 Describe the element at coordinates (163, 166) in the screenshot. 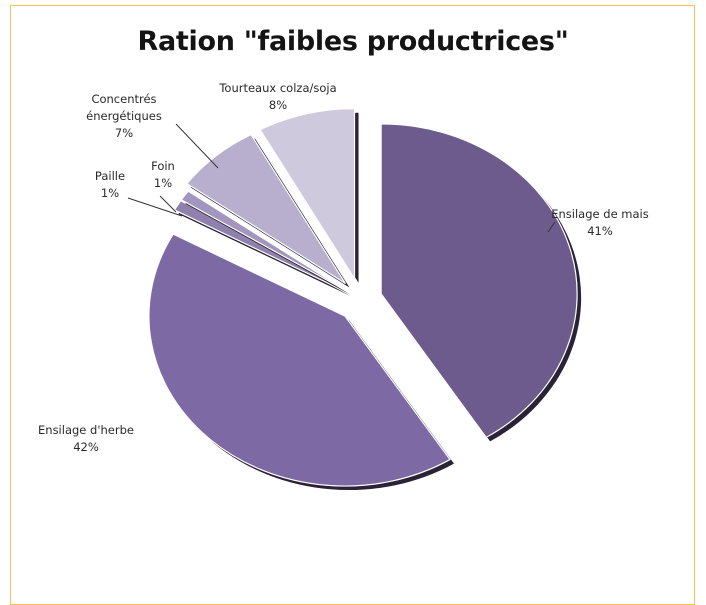

I see `slice-label: Foin` at that location.